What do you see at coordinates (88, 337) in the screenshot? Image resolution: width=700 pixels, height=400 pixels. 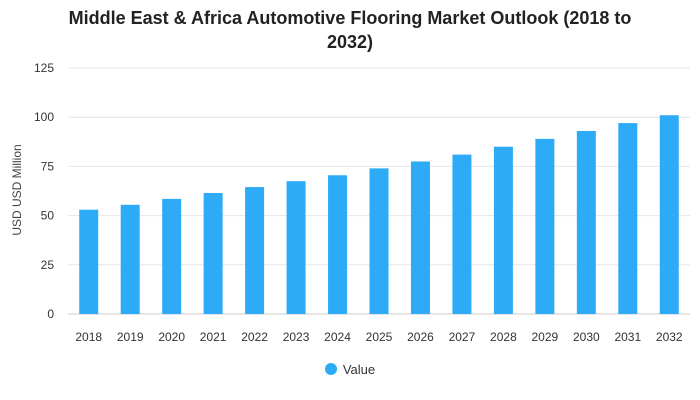 I see `x-tick-label: 2018` at bounding box center [88, 337].